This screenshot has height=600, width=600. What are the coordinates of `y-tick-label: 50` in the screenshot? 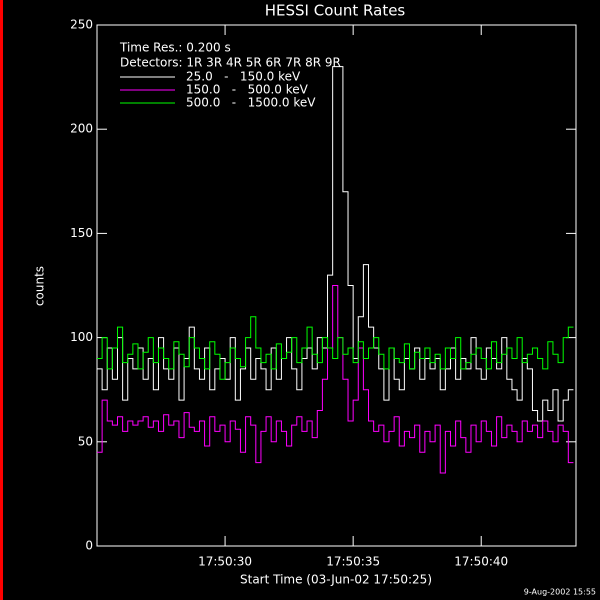 It's located at (85, 441).